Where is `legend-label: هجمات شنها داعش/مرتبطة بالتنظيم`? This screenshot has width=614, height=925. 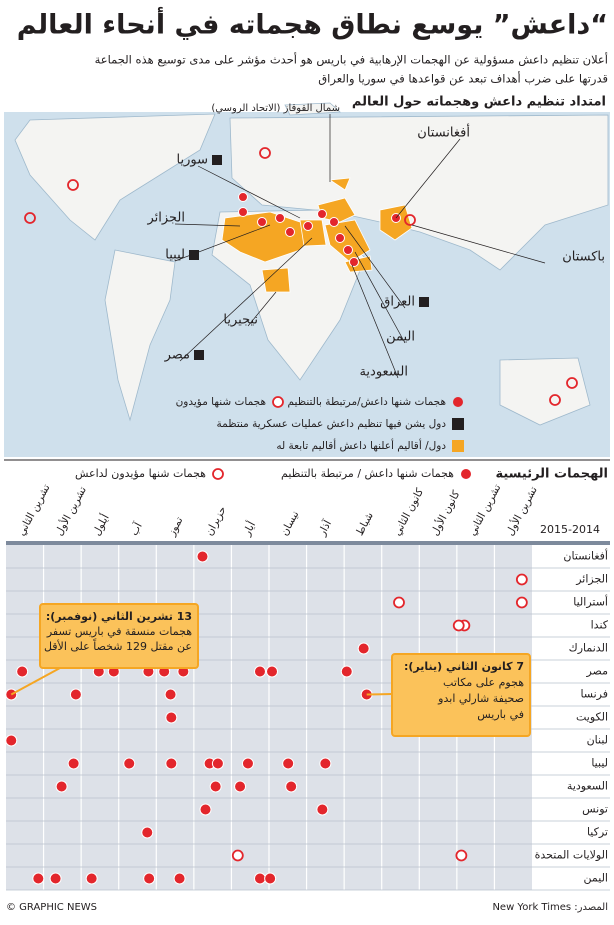
legend-label: هجمات شنها داعش/مرتبطة بالتنظيم is located at coordinates (367, 402).